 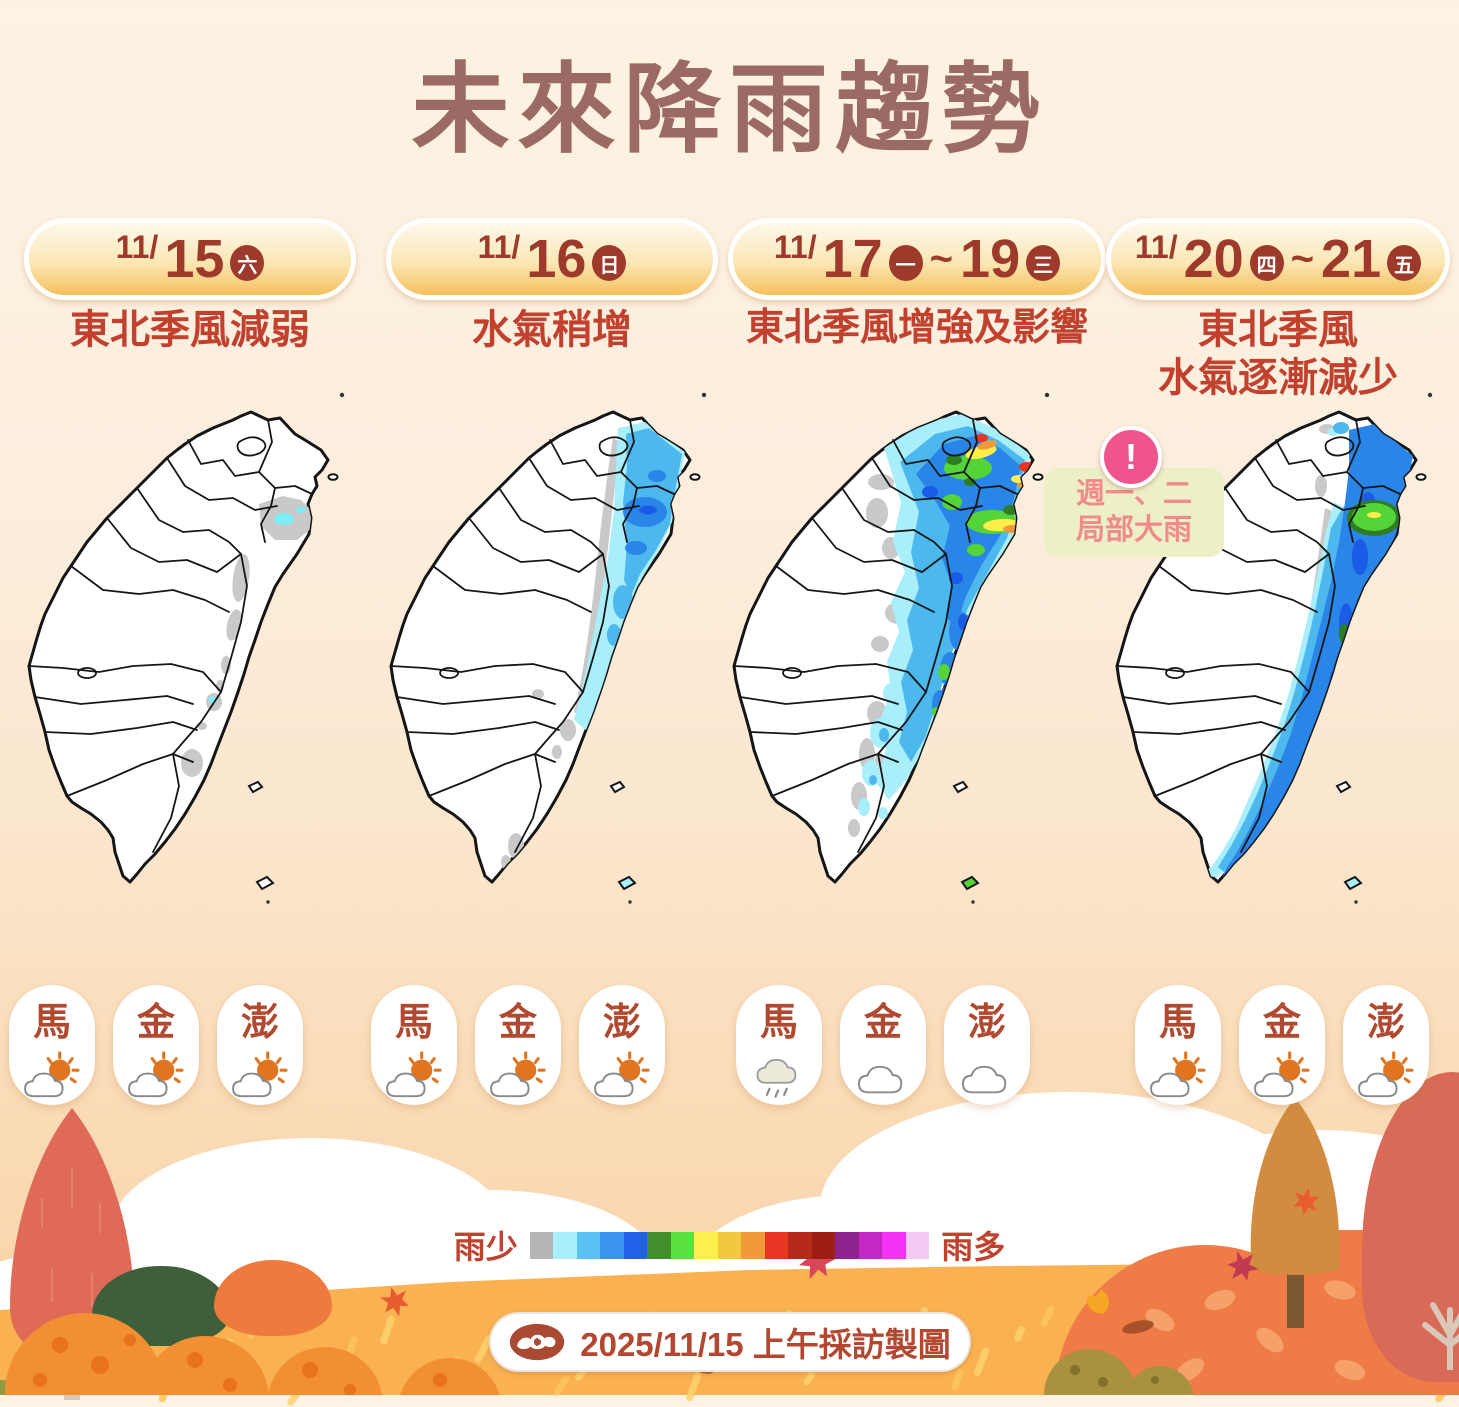 I want to click on rain-intensity-scale: 雨少 雨多, so click(x=729, y=1245).